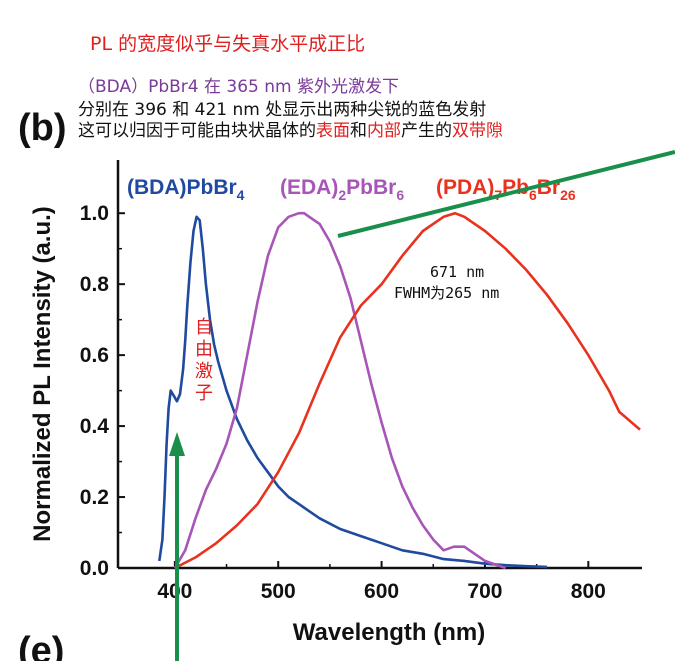  Describe the element at coordinates (186, 189) in the screenshot. I see `legend-bda: (BDA)PbBr4` at that location.